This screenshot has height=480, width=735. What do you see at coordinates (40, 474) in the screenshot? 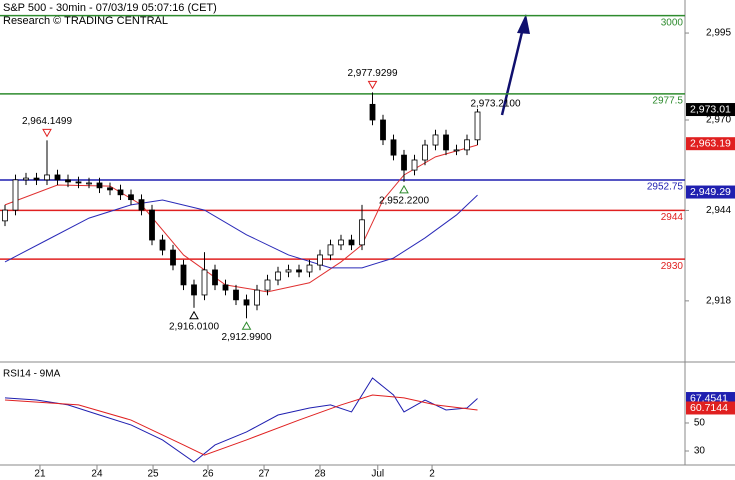
I see `x-tick-label: 21` at bounding box center [40, 474].